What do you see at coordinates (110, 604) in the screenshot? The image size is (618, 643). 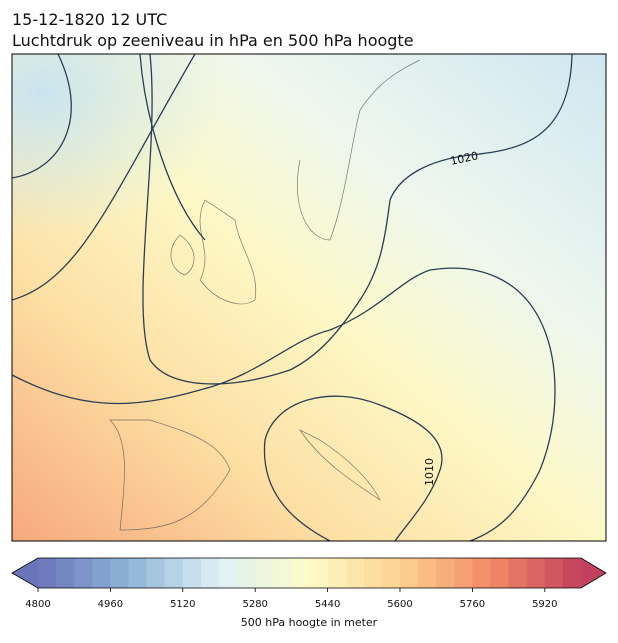 I see `colorbar-tick-label: 4960` at bounding box center [110, 604].